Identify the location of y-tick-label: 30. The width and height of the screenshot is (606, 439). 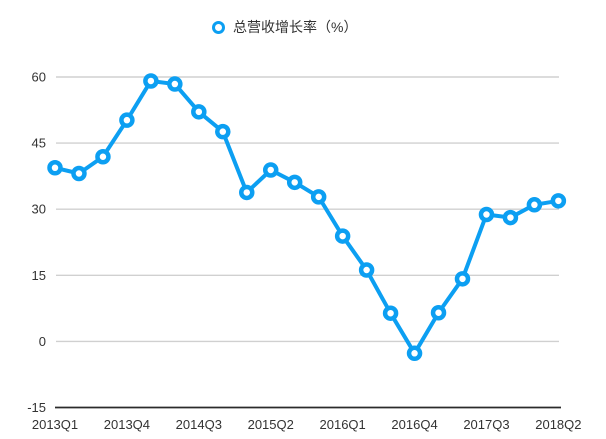
(39, 209).